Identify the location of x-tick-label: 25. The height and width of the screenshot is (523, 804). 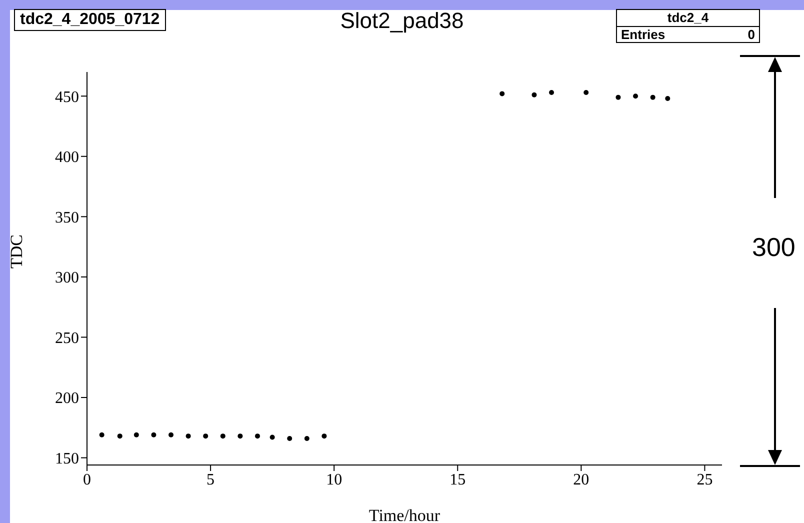
(704, 479).